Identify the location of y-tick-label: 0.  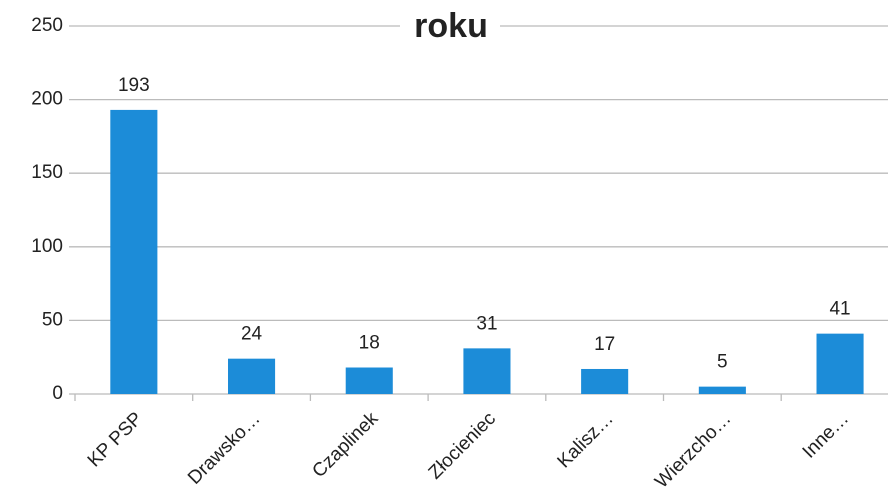
(57, 393).